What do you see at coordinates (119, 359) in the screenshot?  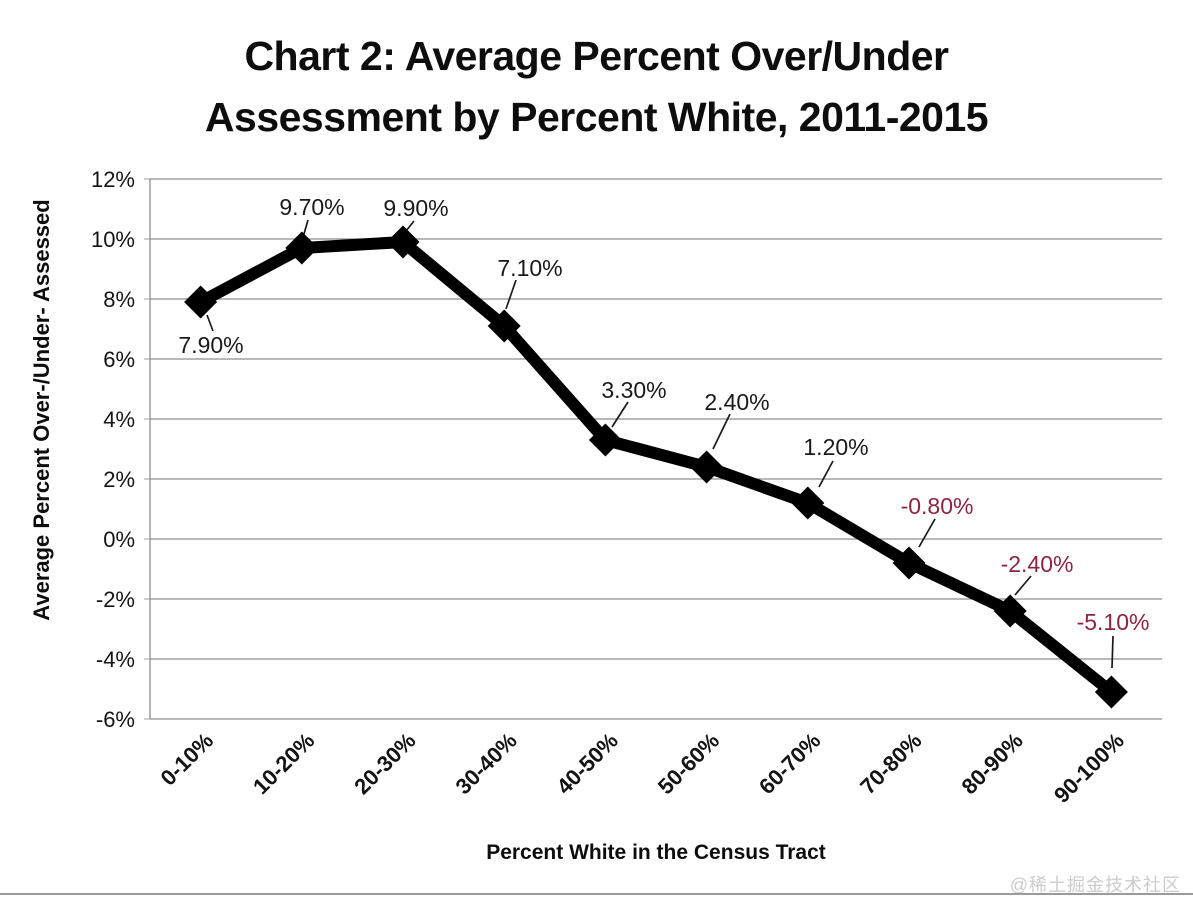 I see `y-tick-label: 6%` at bounding box center [119, 359].